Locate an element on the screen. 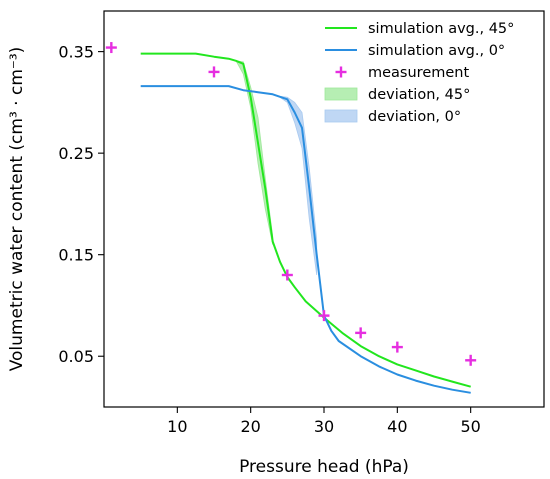 The image size is (550, 479). y-axis-ticks: 0.05 0.15 0.25 0.35 is located at coordinates (81, 204).